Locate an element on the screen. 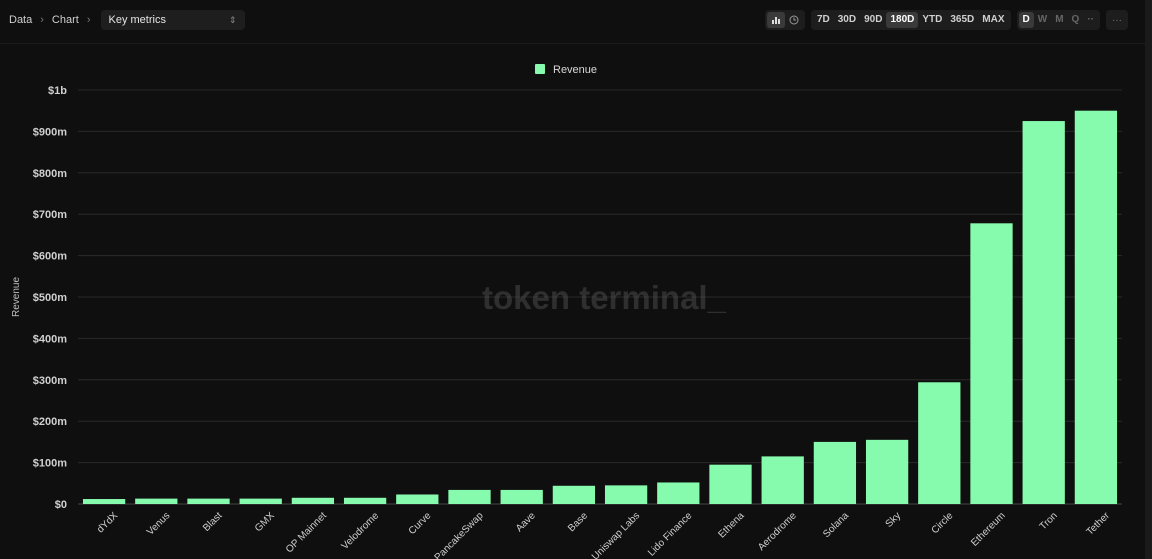 This screenshot has width=1152, height=559. metric-select-value: Key metrics is located at coordinates (137, 20).